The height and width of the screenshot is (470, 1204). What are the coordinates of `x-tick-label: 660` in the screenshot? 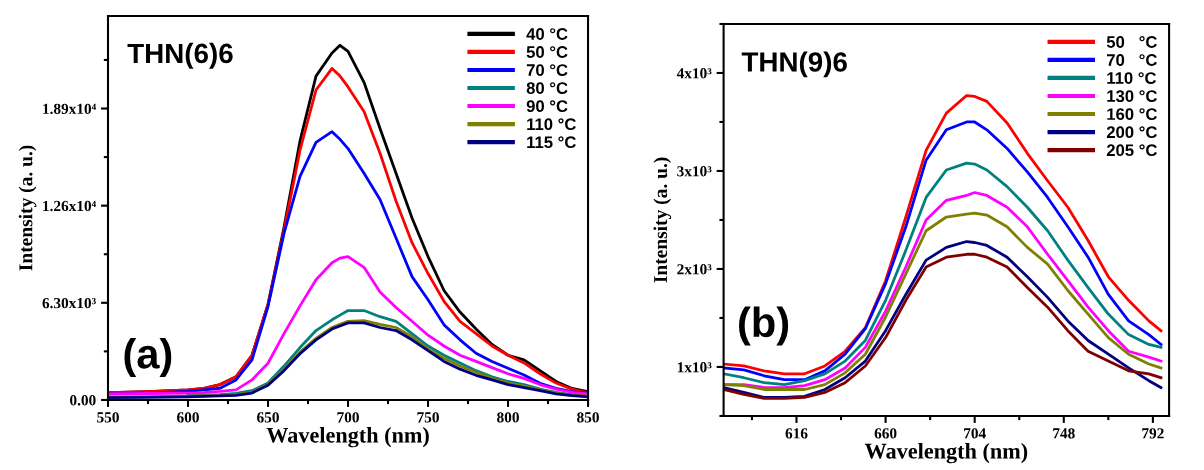 It's located at (885, 433).